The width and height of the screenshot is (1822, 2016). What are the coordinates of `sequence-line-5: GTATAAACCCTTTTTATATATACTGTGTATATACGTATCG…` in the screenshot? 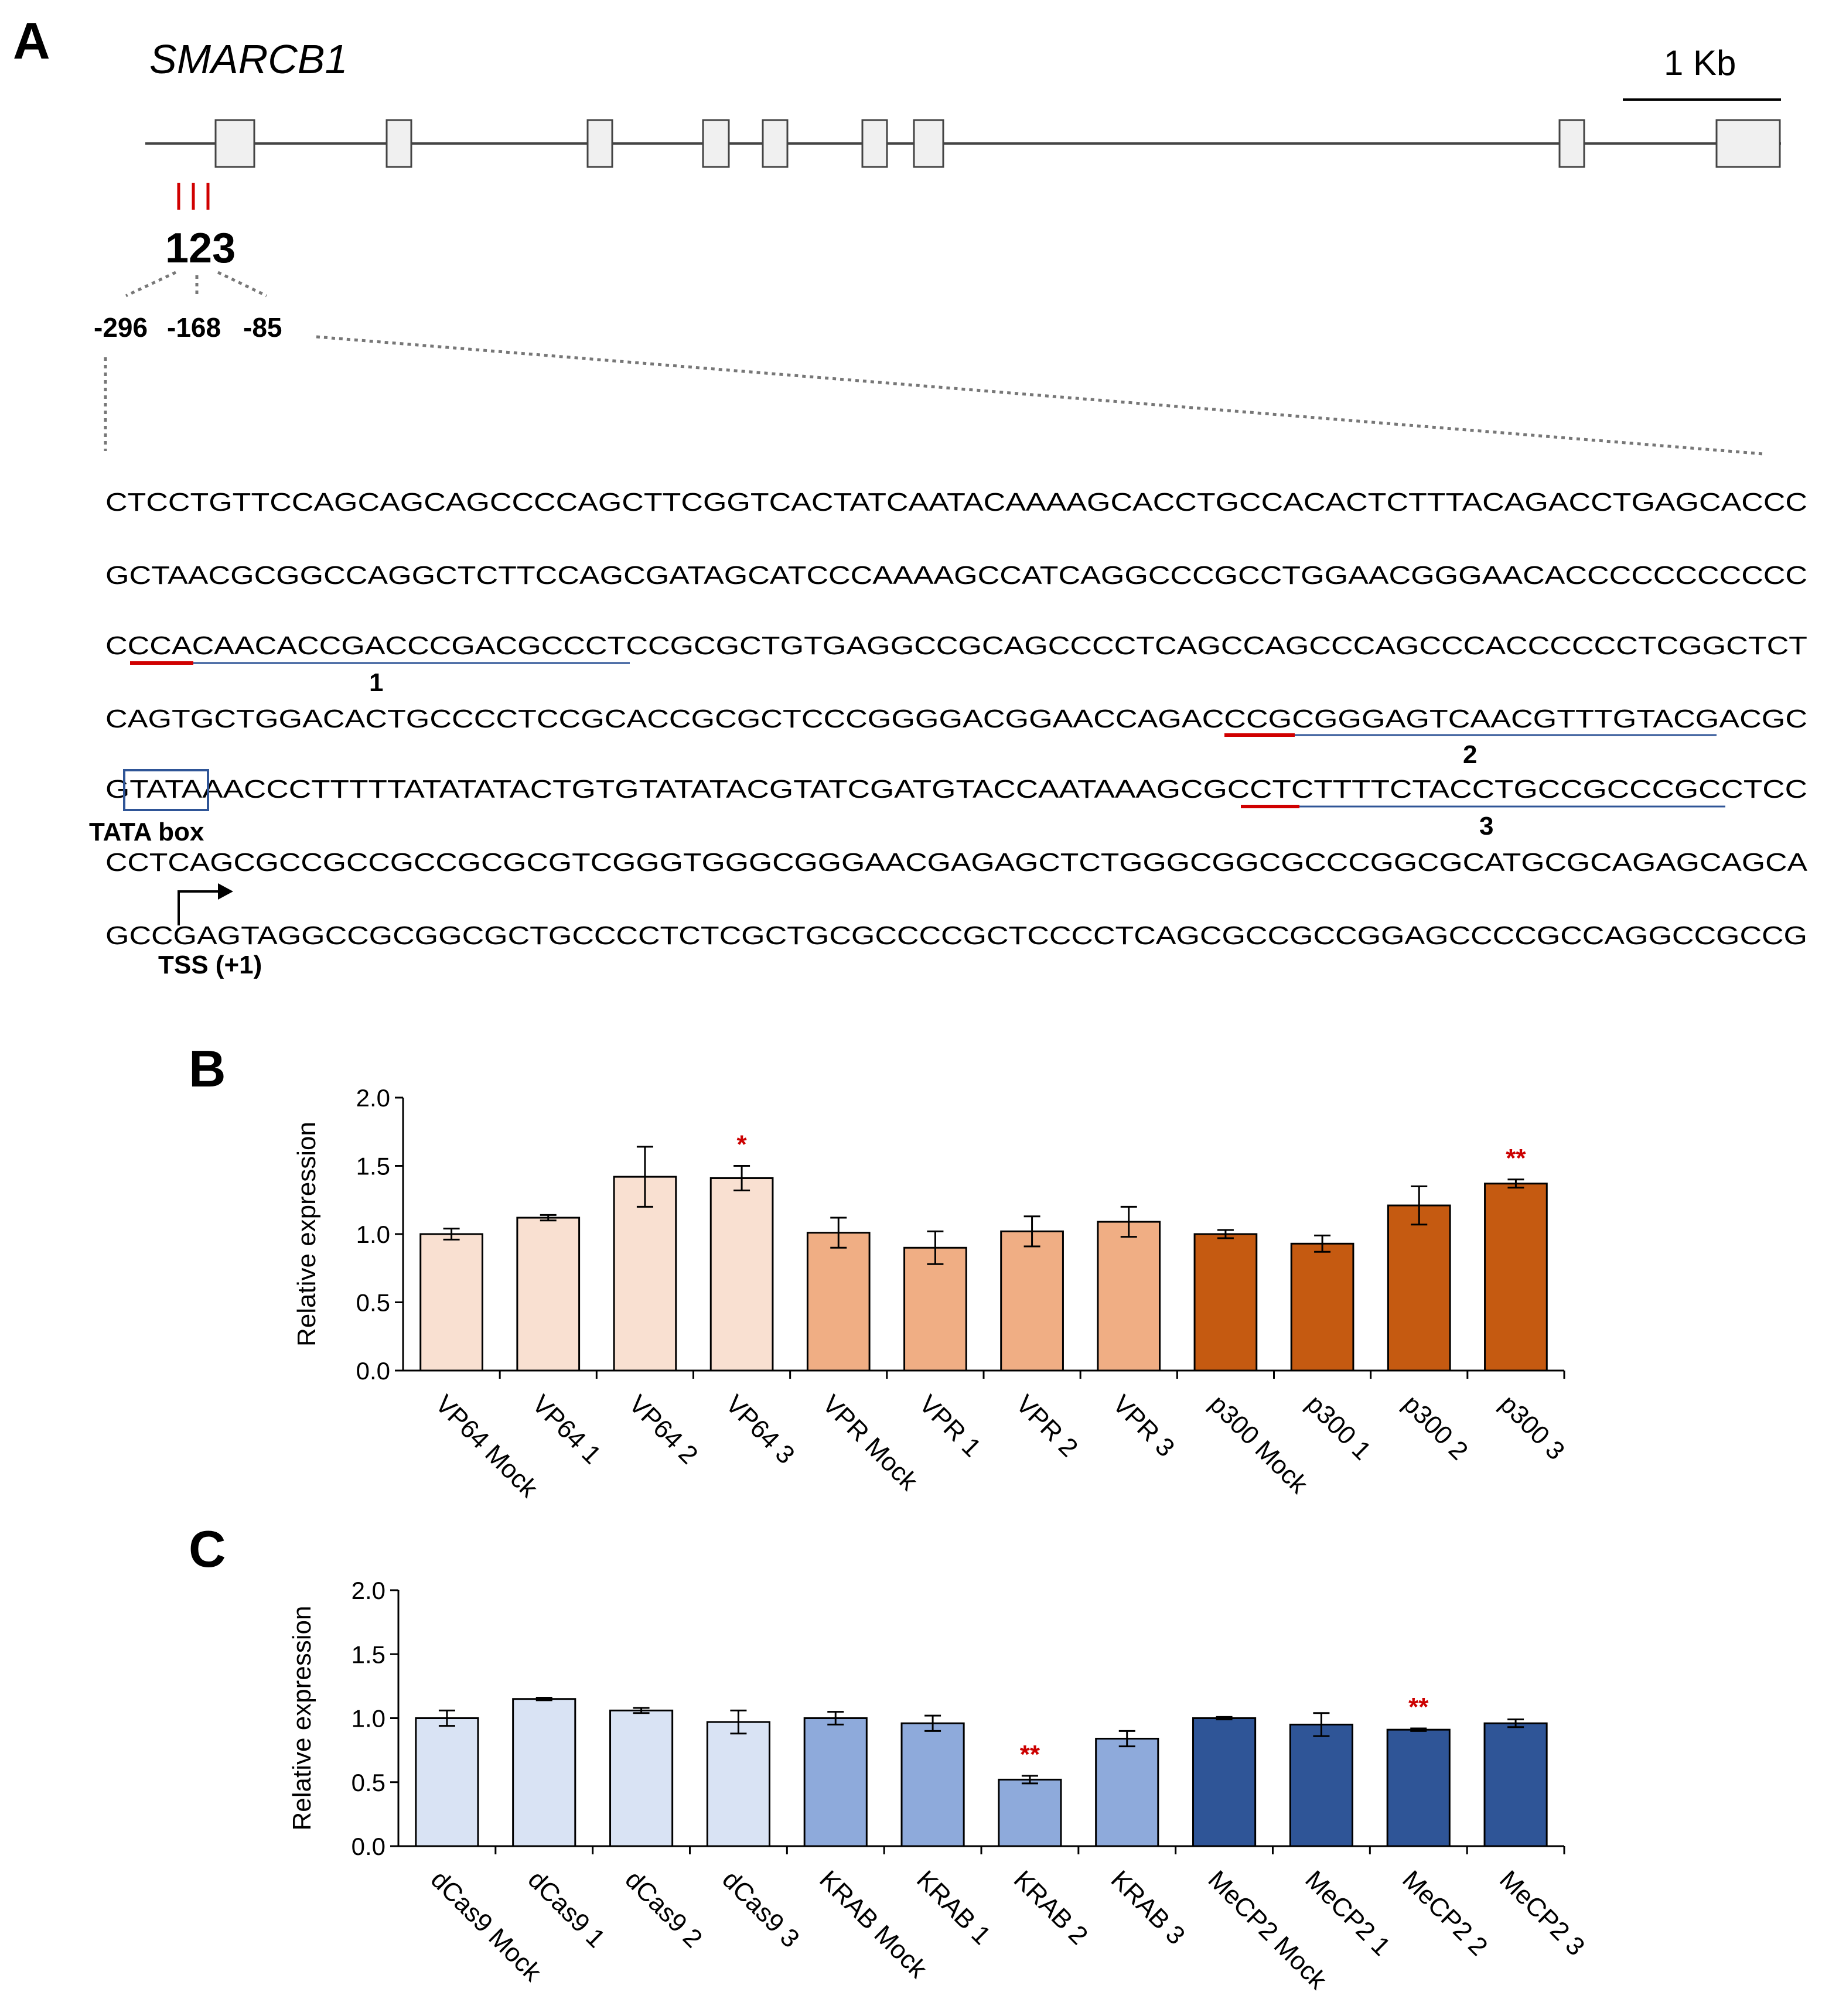 It's located at (956, 789).